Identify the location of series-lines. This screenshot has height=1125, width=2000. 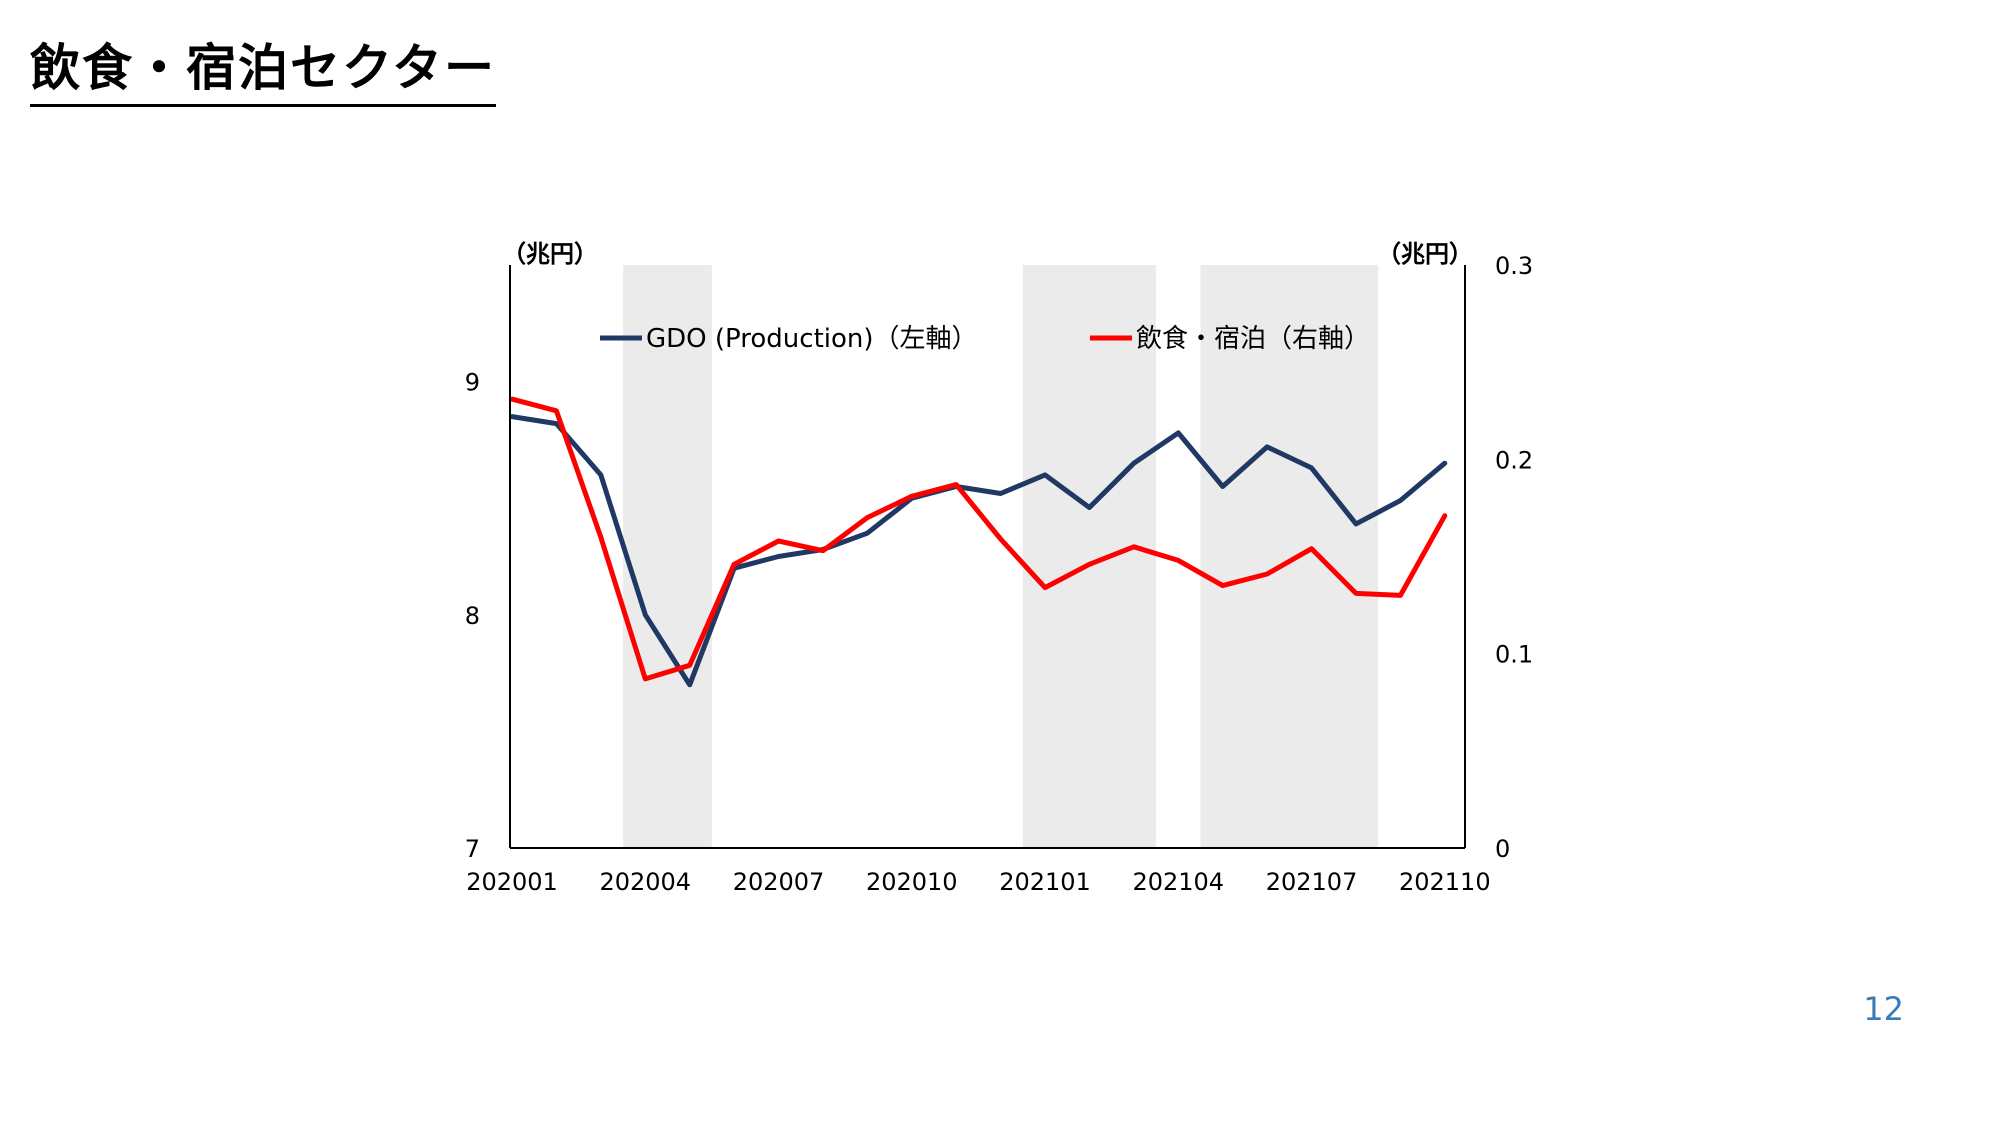
(978, 542).